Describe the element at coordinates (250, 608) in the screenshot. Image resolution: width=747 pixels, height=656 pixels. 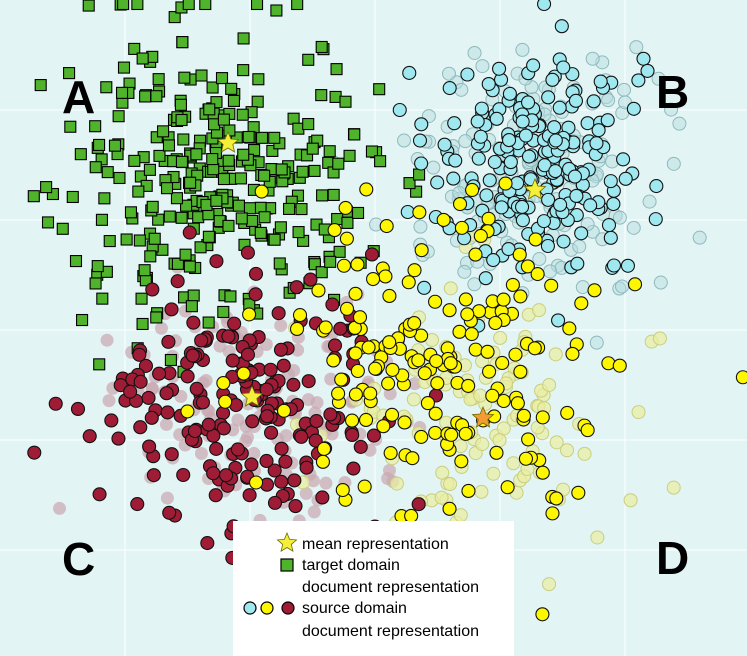
I see `legend-circle-blue-icon` at that location.